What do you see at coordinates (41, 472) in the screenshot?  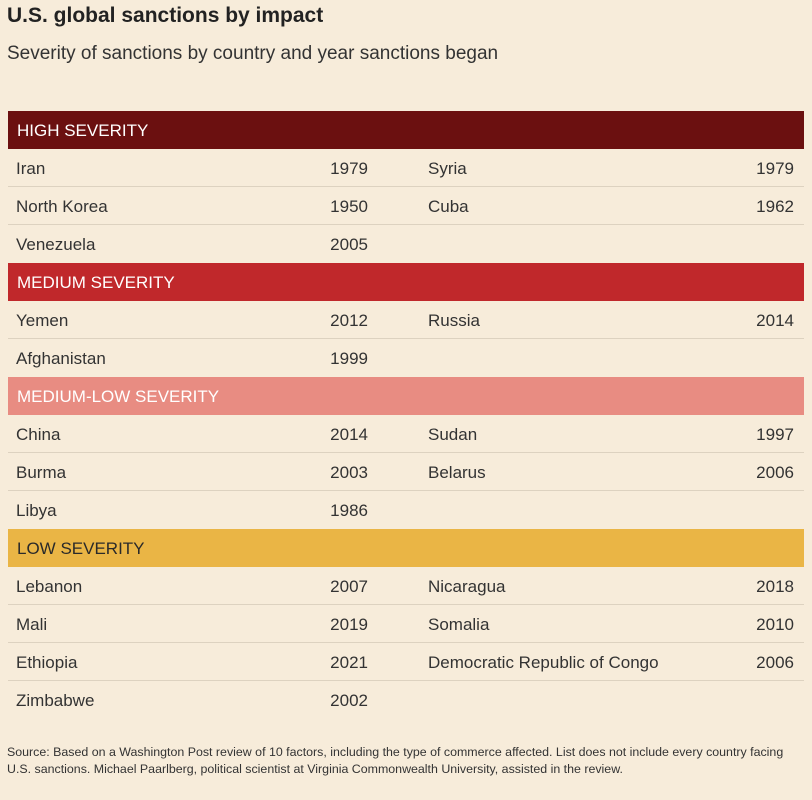 I see `country-name: Burma` at bounding box center [41, 472].